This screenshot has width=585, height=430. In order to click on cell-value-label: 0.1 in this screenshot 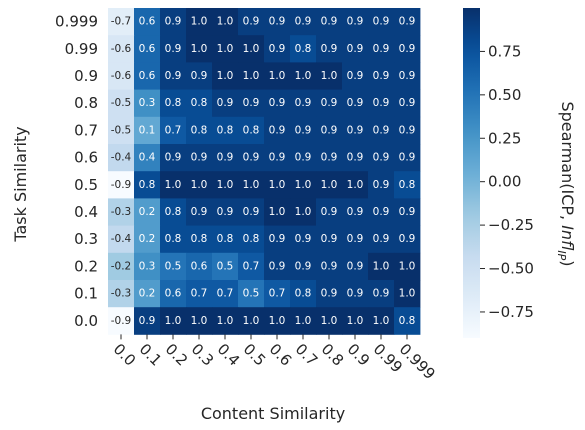, I will do `click(147, 130)`.